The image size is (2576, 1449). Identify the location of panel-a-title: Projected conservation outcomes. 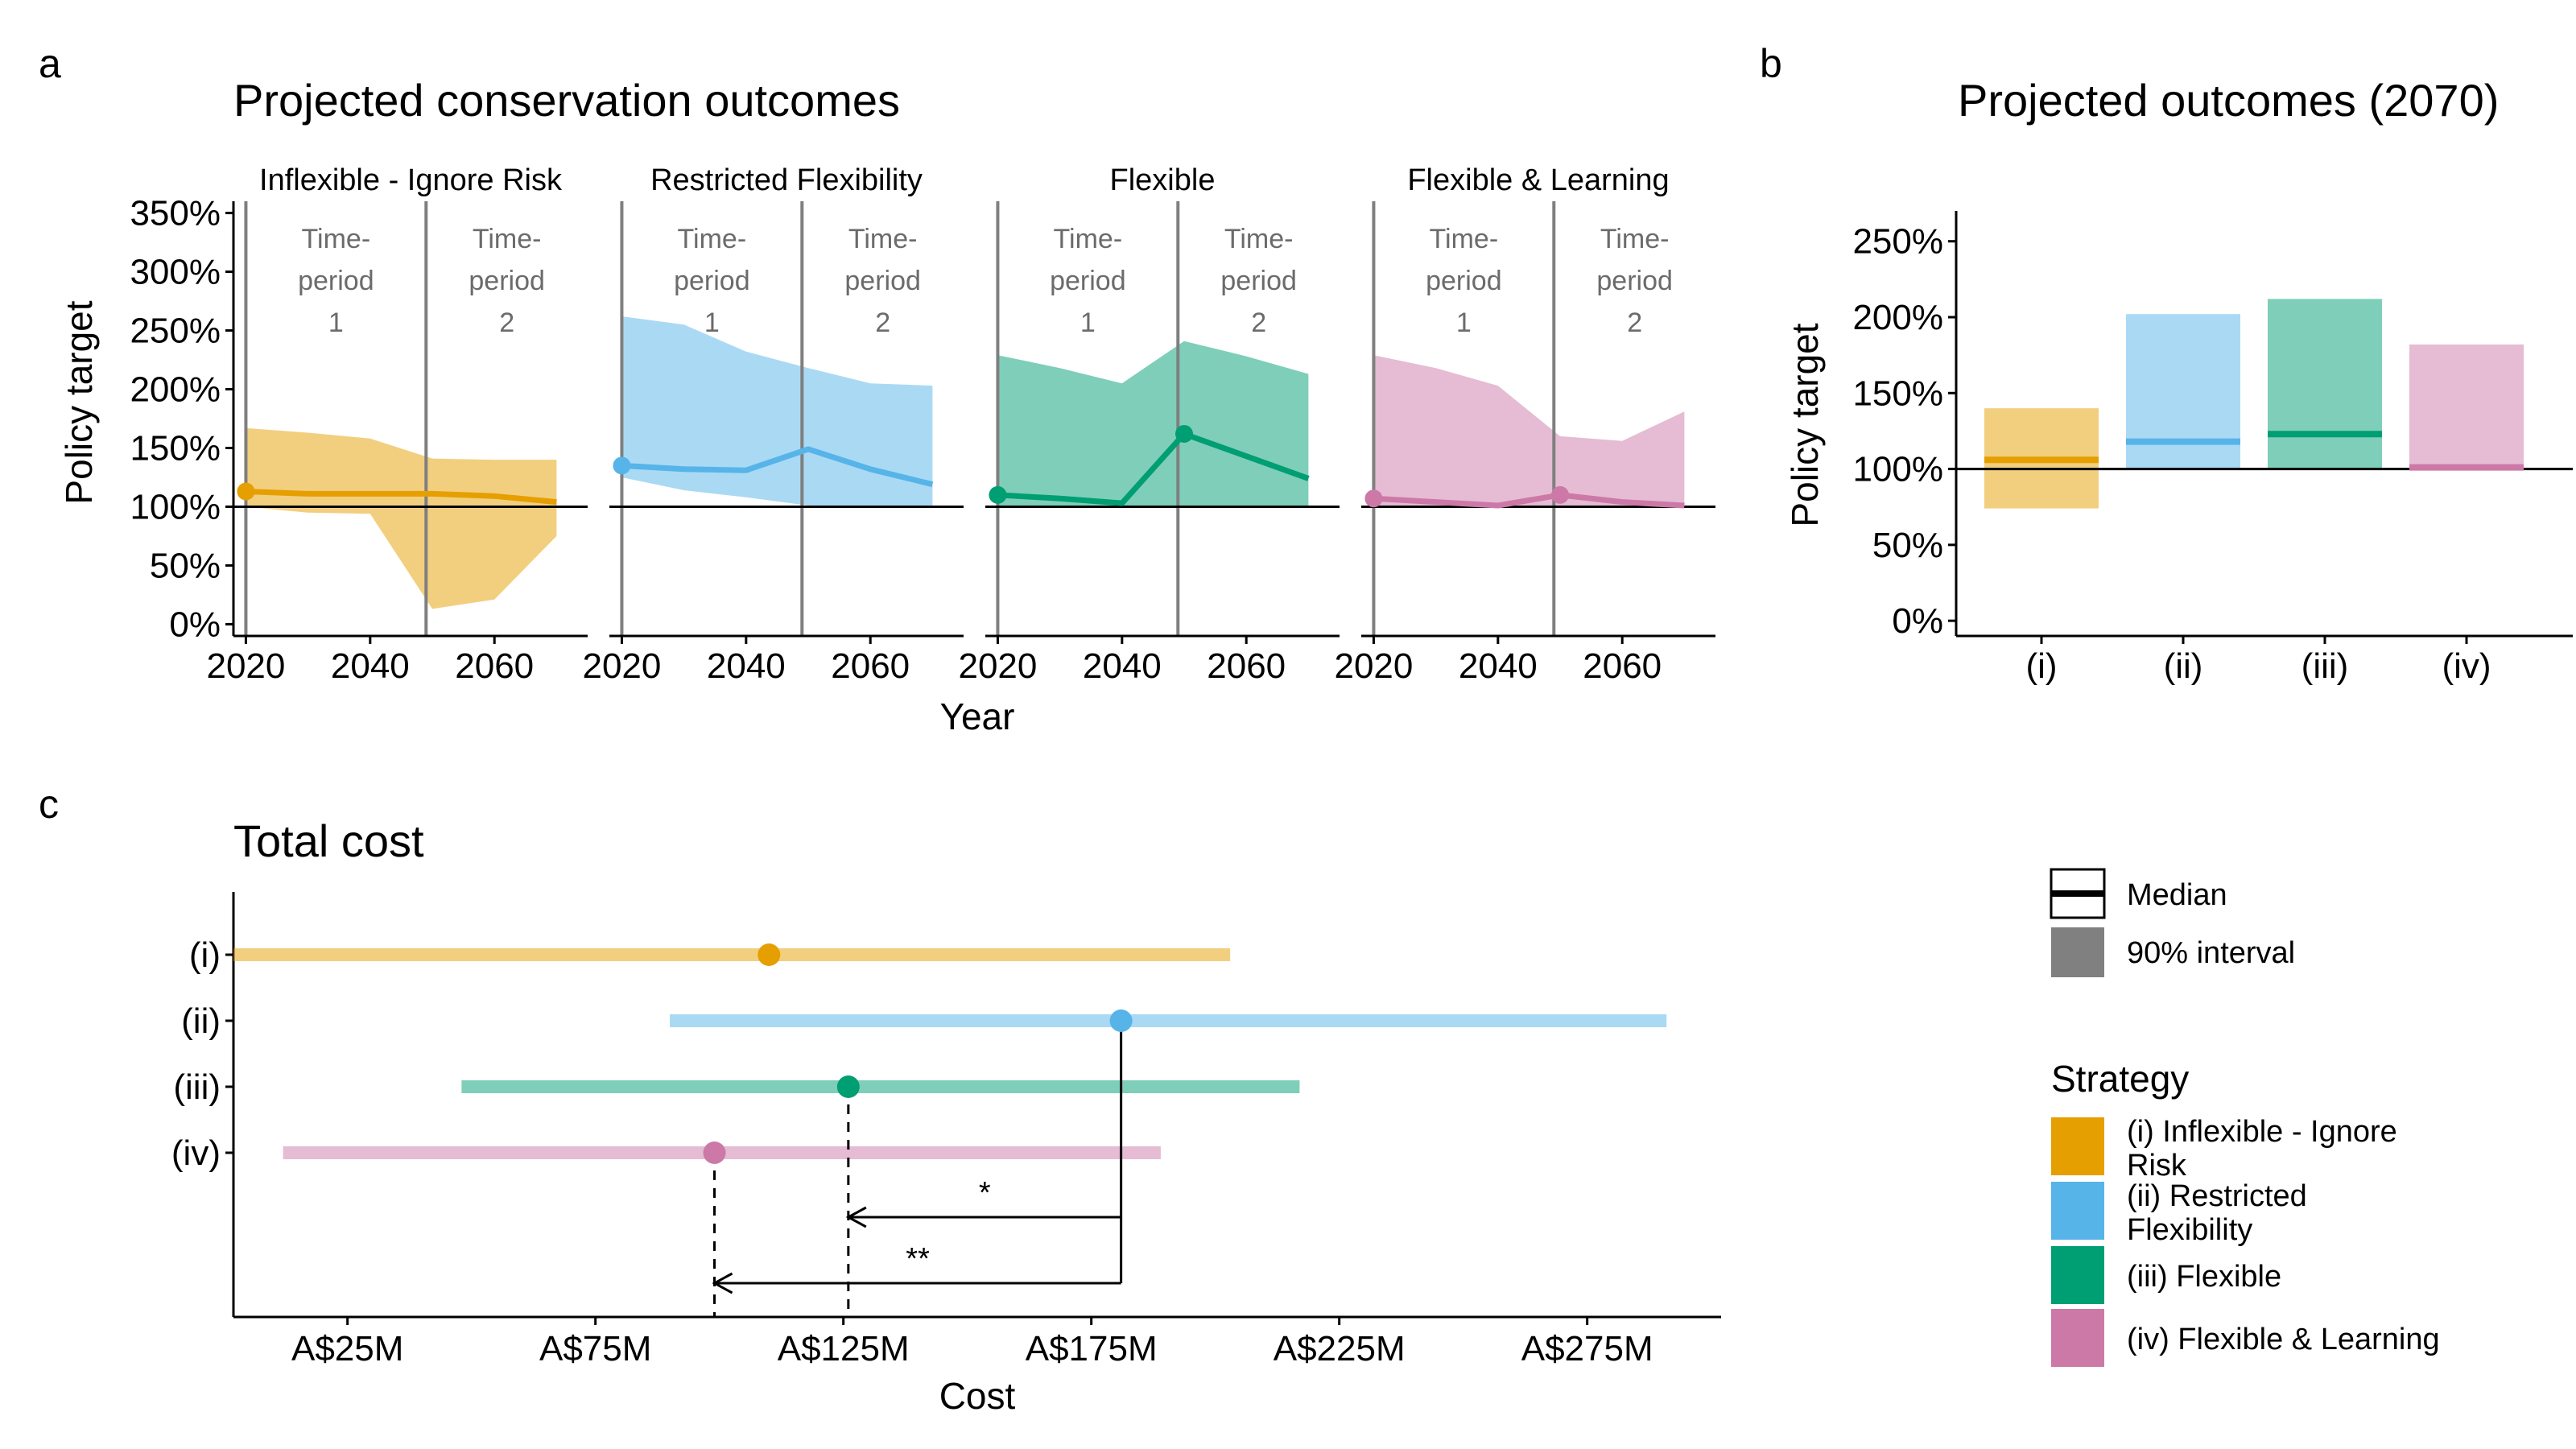
(566, 100).